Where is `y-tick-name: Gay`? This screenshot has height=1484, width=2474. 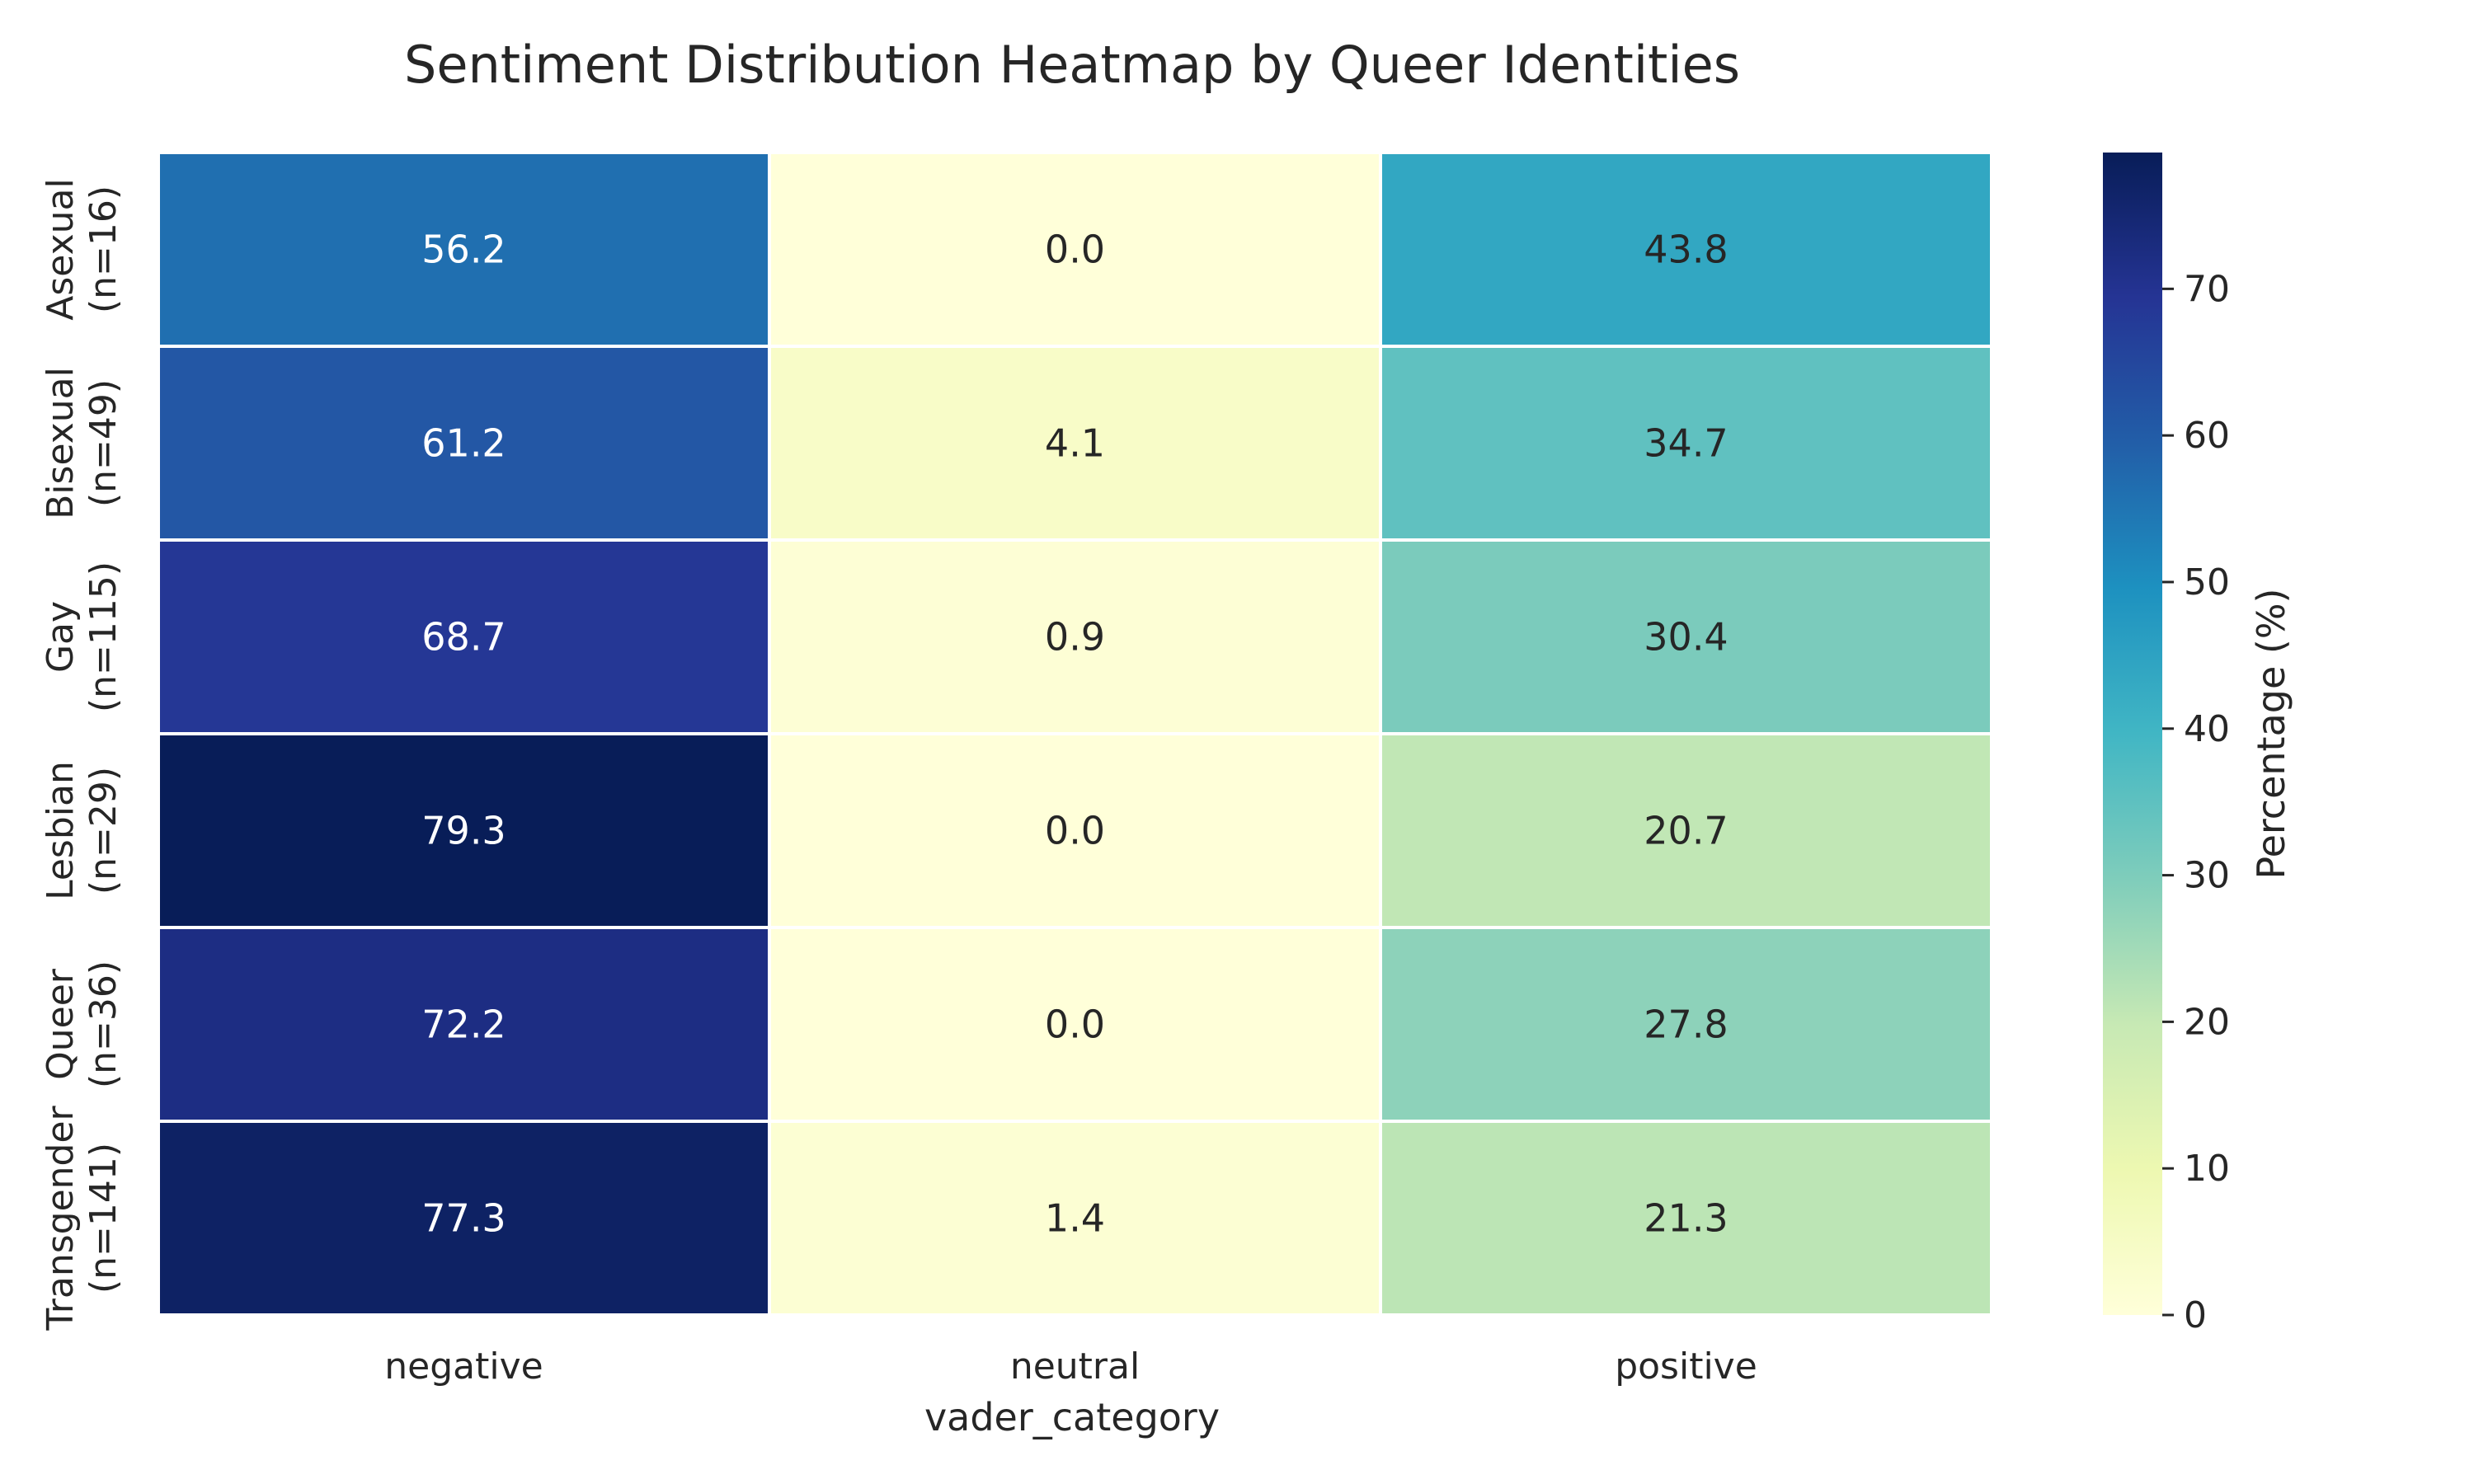
y-tick-name: Gay is located at coordinates (61, 637).